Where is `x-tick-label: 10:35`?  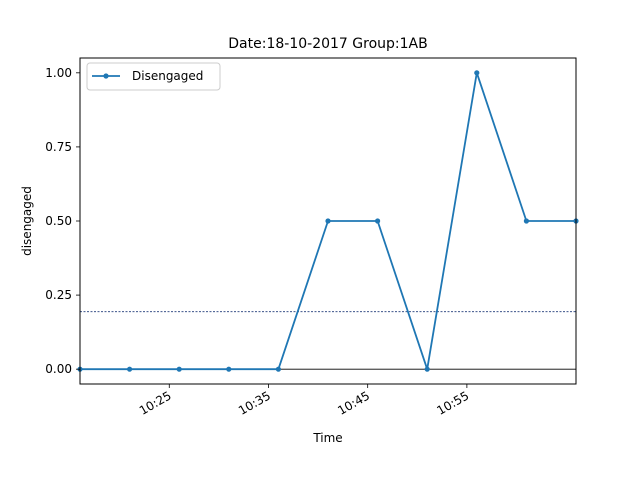 x-tick-label: 10:35 is located at coordinates (254, 402).